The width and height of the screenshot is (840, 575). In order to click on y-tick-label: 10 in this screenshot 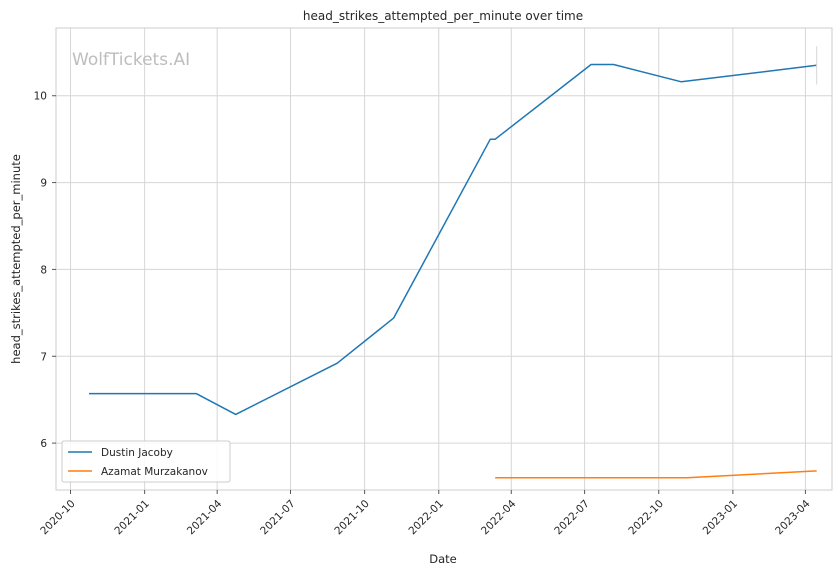, I will do `click(40, 97)`.